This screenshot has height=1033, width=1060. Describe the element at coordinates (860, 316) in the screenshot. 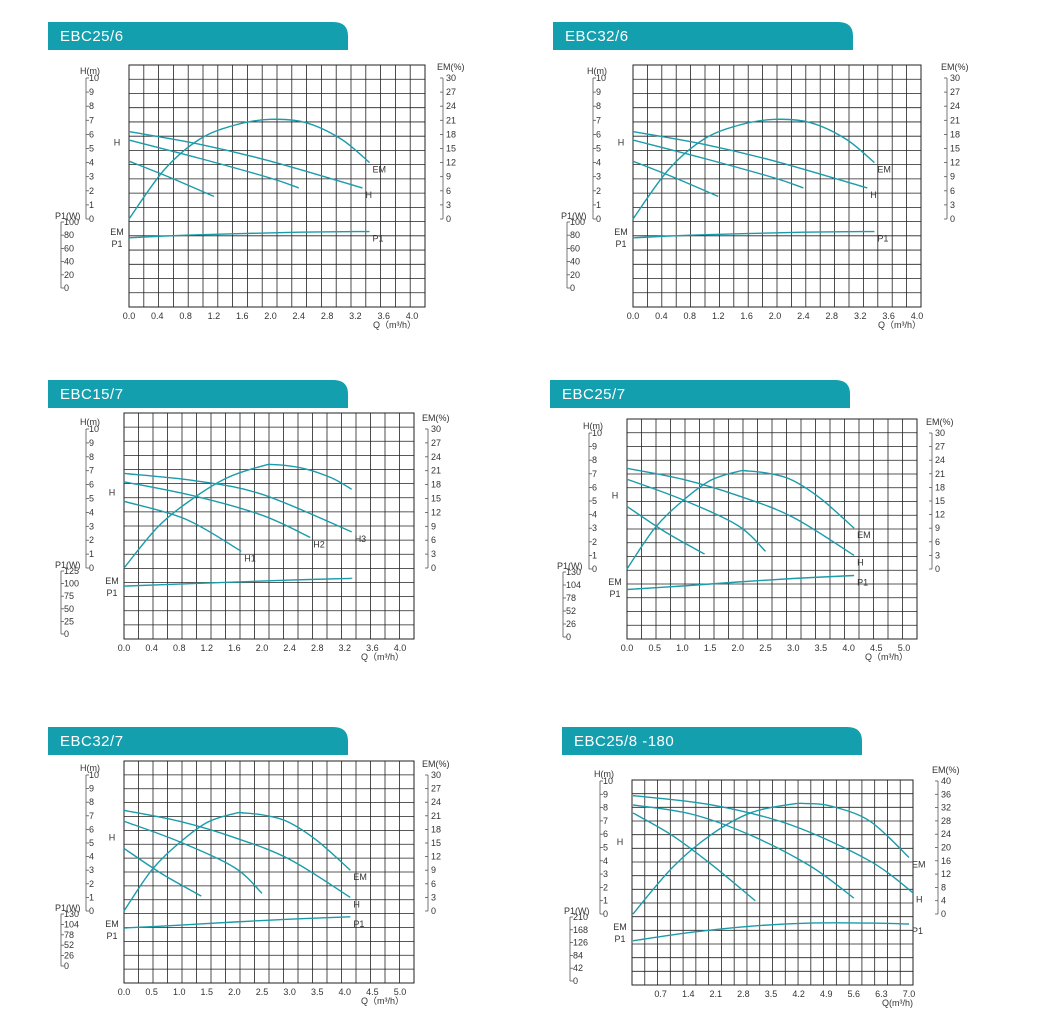

I see `x-tick-label: 3.2` at that location.